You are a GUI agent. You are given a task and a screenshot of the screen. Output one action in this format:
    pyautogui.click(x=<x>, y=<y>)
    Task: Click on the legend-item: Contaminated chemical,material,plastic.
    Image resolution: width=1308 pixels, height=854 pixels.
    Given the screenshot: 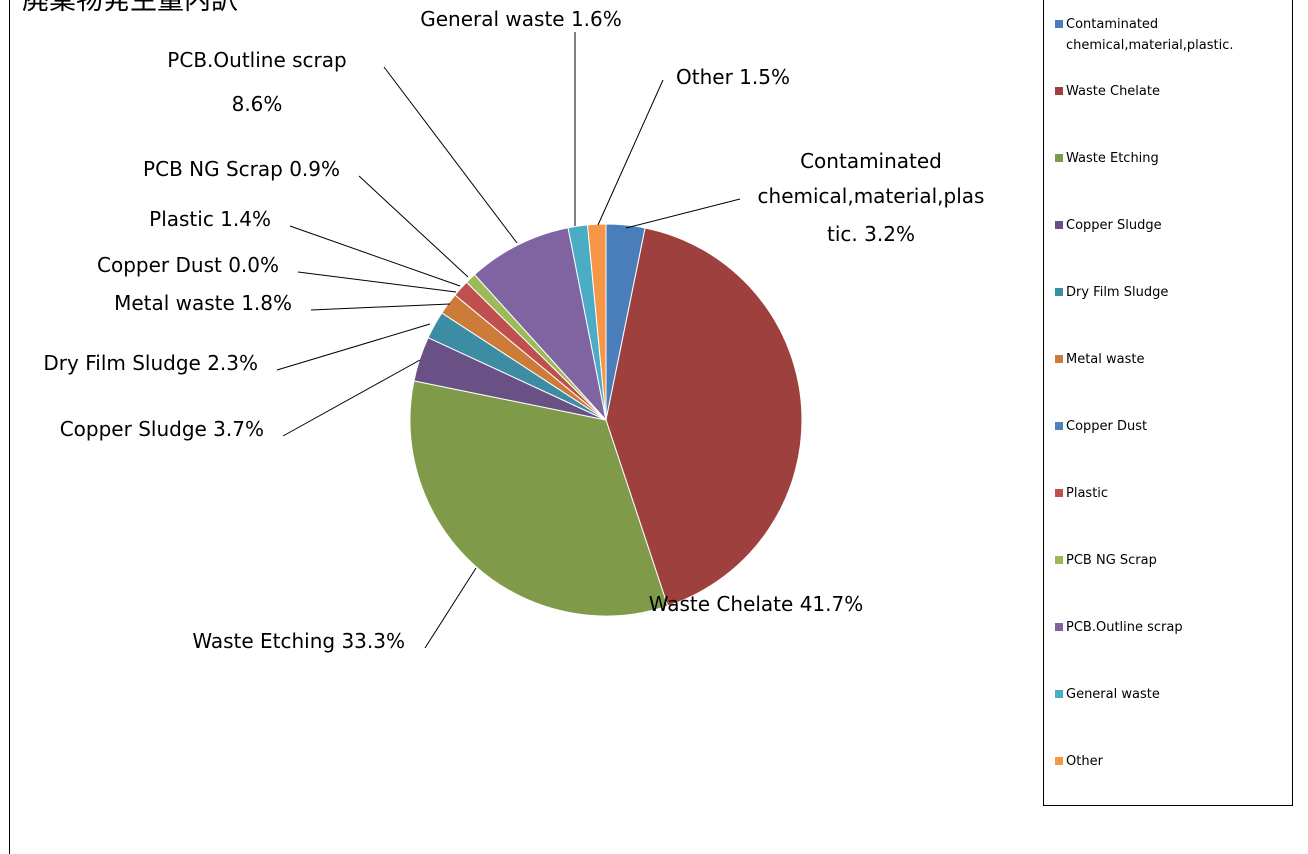 What is the action you would take?
    pyautogui.click(x=1168, y=35)
    